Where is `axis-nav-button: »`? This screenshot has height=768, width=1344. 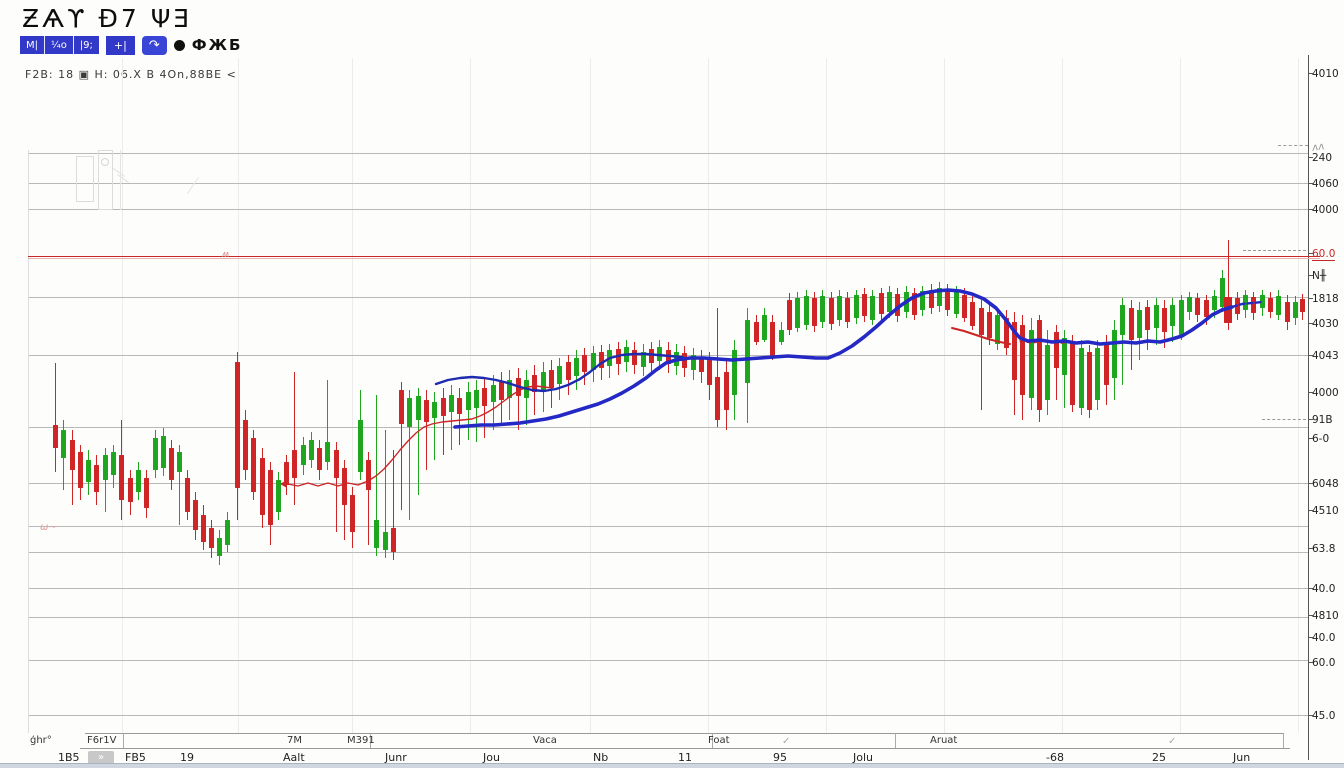
axis-nav-button: » is located at coordinates (101, 757).